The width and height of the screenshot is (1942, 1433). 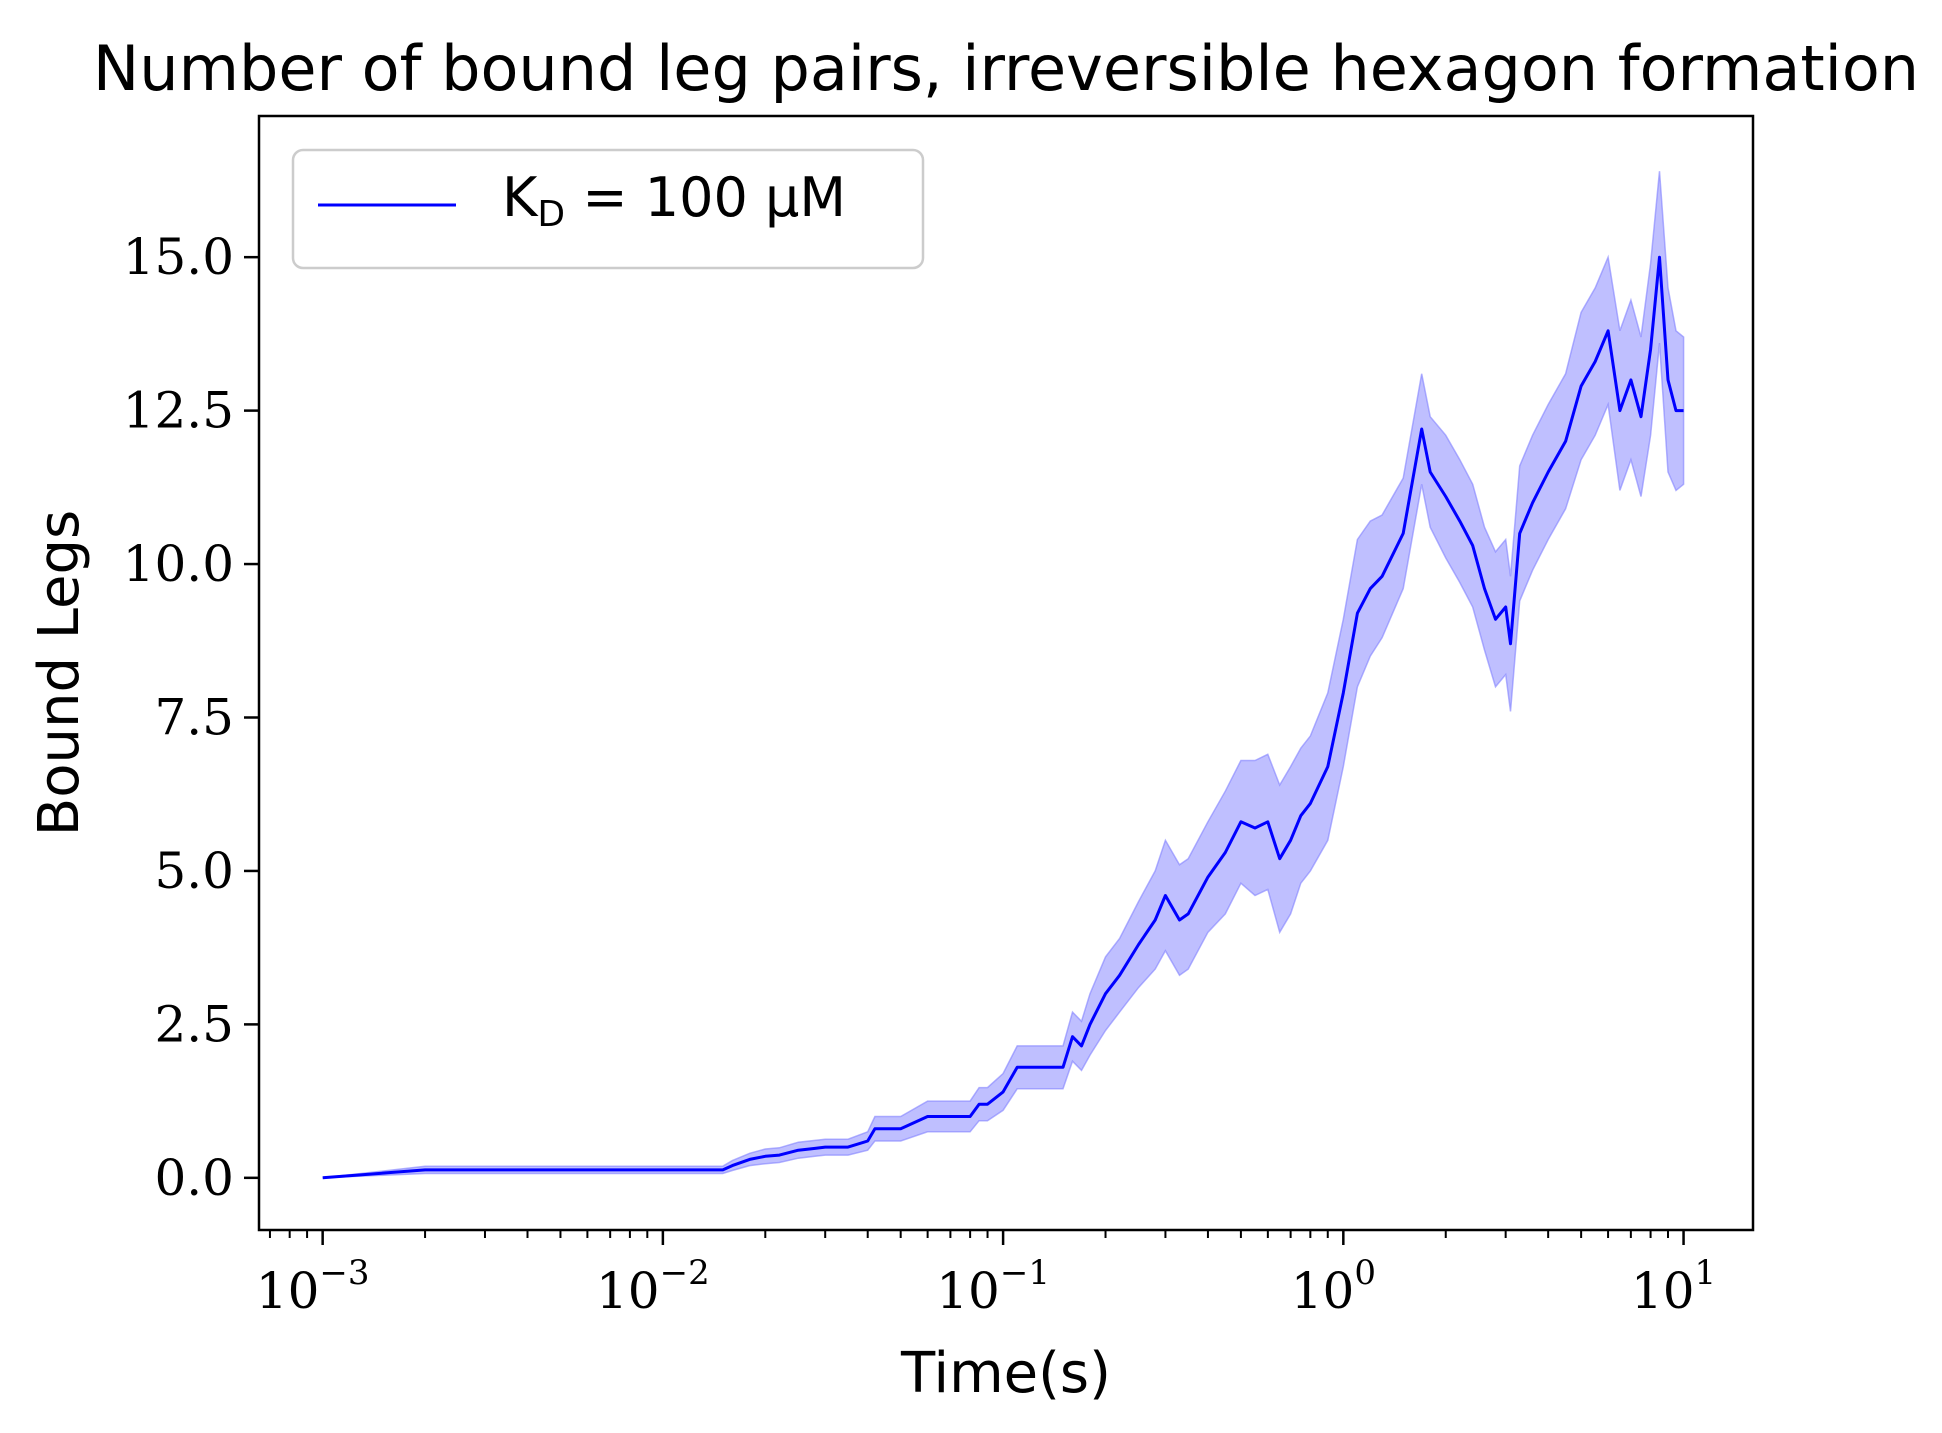 I want to click on x-tick-exponent: 0, so click(x=1365, y=1273).